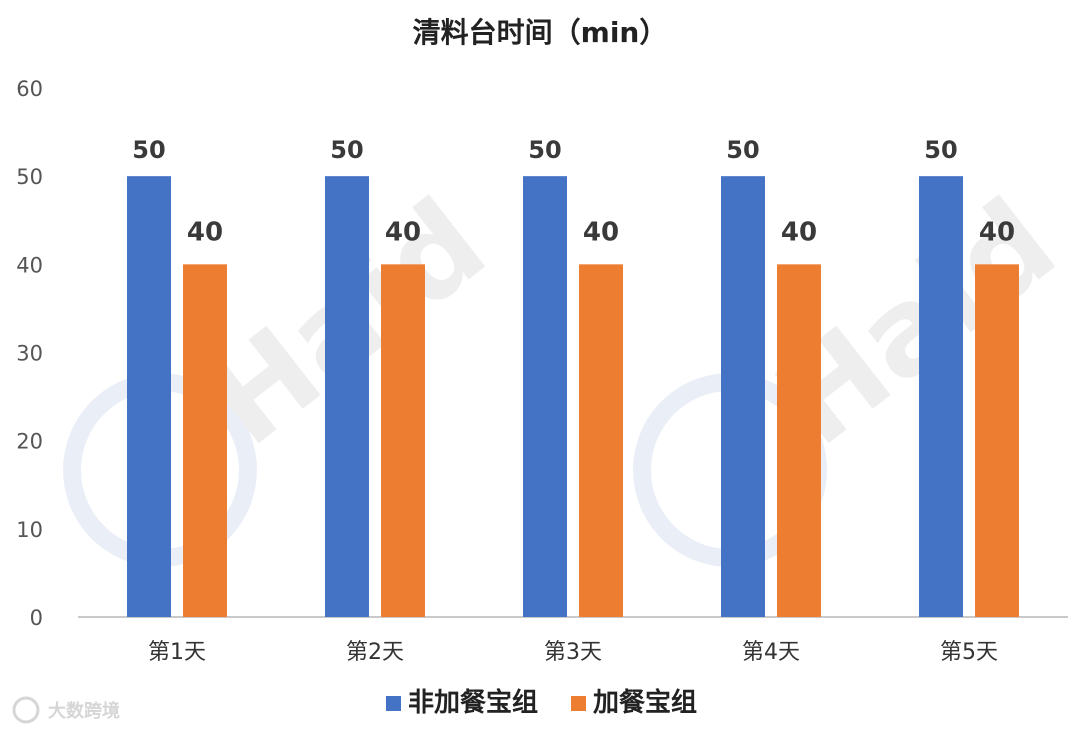  What do you see at coordinates (29, 177) in the screenshot?
I see `y-tick-label: 50` at bounding box center [29, 177].